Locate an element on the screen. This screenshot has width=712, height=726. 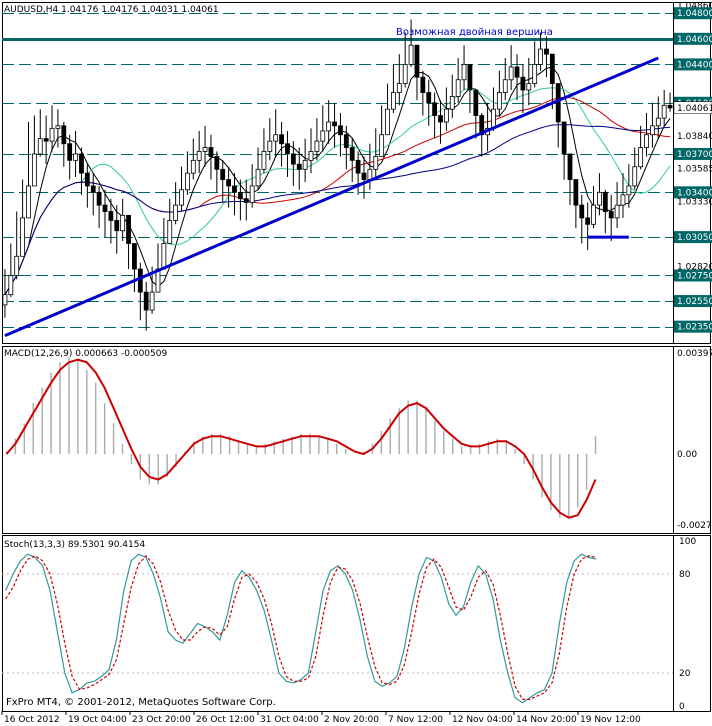
time-tick-label: 16 Oct 2012 is located at coordinates (32, 720).